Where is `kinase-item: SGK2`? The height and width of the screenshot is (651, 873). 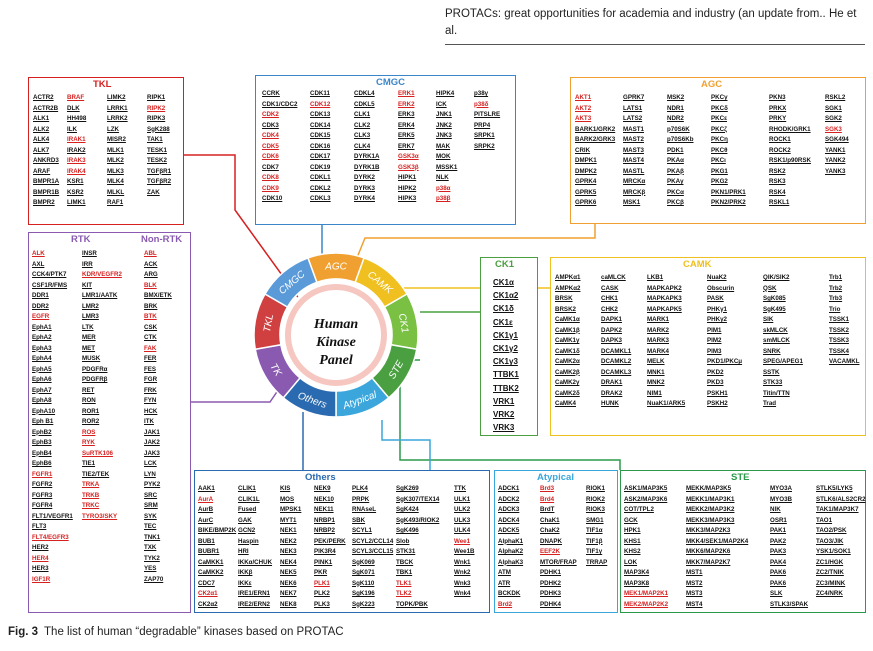
kinase-item: SGK2 is located at coordinates (833, 118).